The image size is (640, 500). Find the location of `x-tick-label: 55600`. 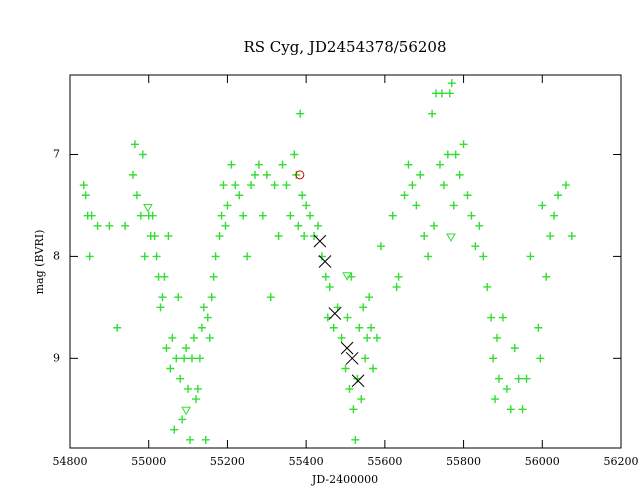

x-tick-label: 55600 is located at coordinates (384, 461).